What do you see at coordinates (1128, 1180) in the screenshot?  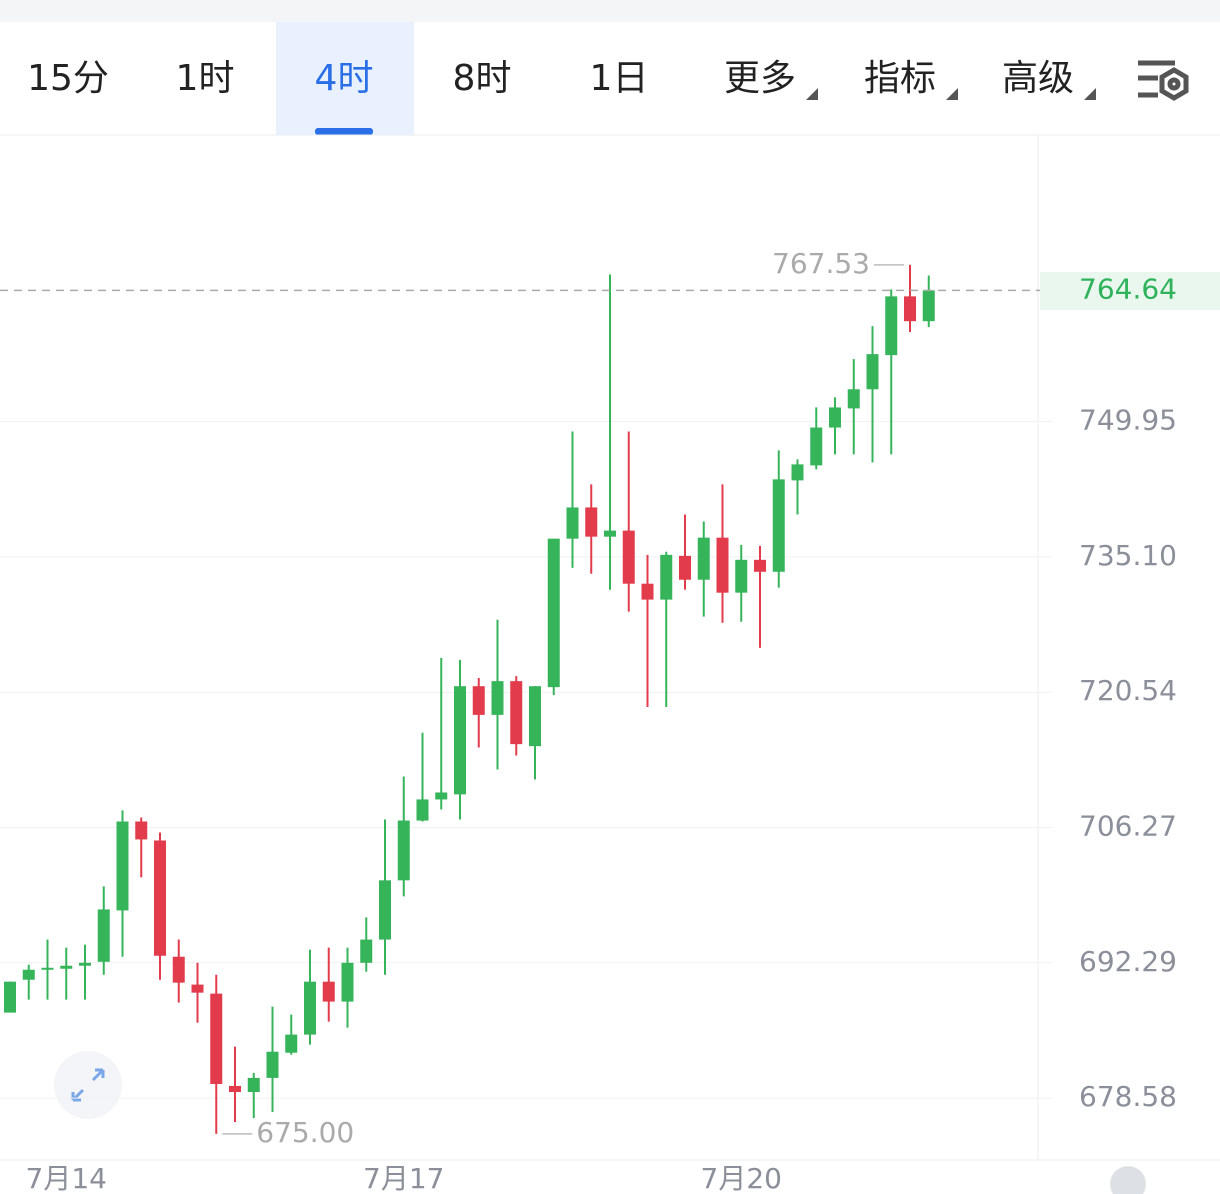 I see `k-button` at bounding box center [1128, 1180].